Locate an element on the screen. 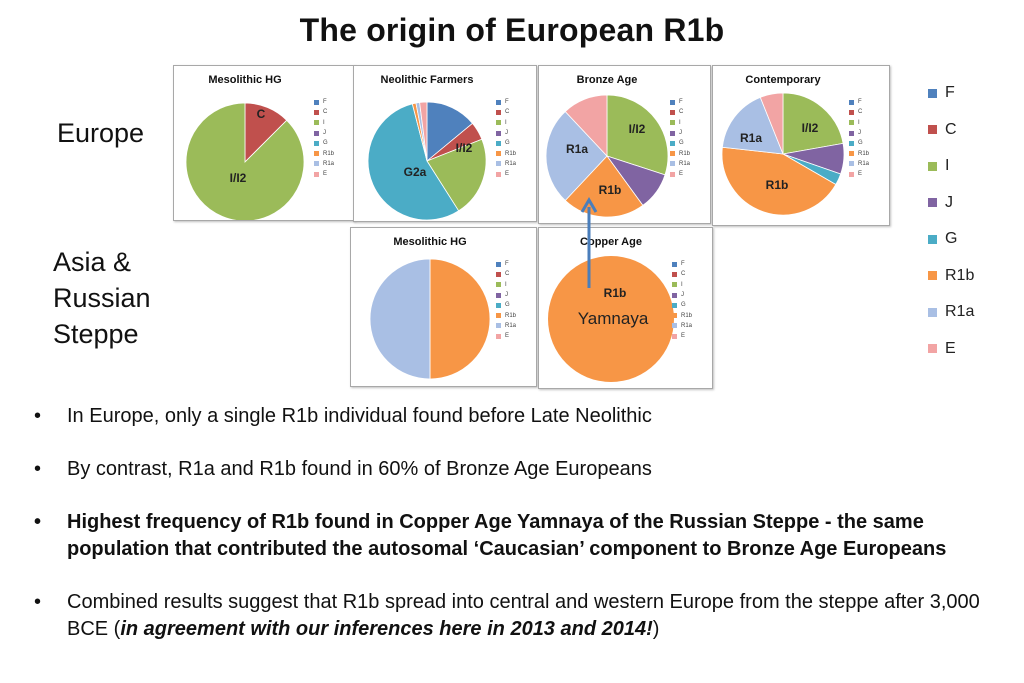 Image resolution: width=1024 pixels, height=683 pixels. pie-legend-item: R1a is located at coordinates (680, 164).